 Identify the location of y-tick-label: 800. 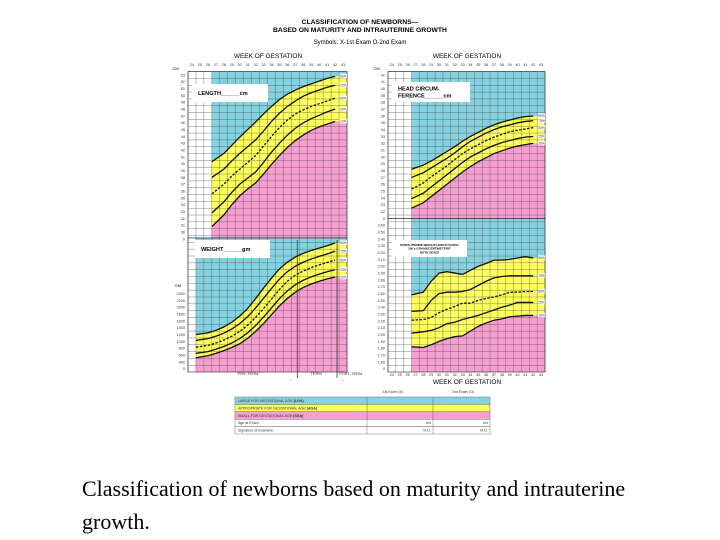
(182, 349).